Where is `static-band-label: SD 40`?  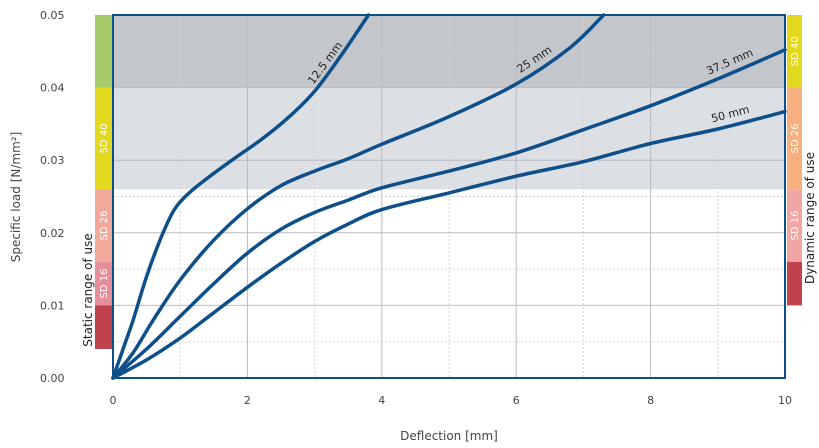
static-band-label: SD 40 is located at coordinates (104, 138).